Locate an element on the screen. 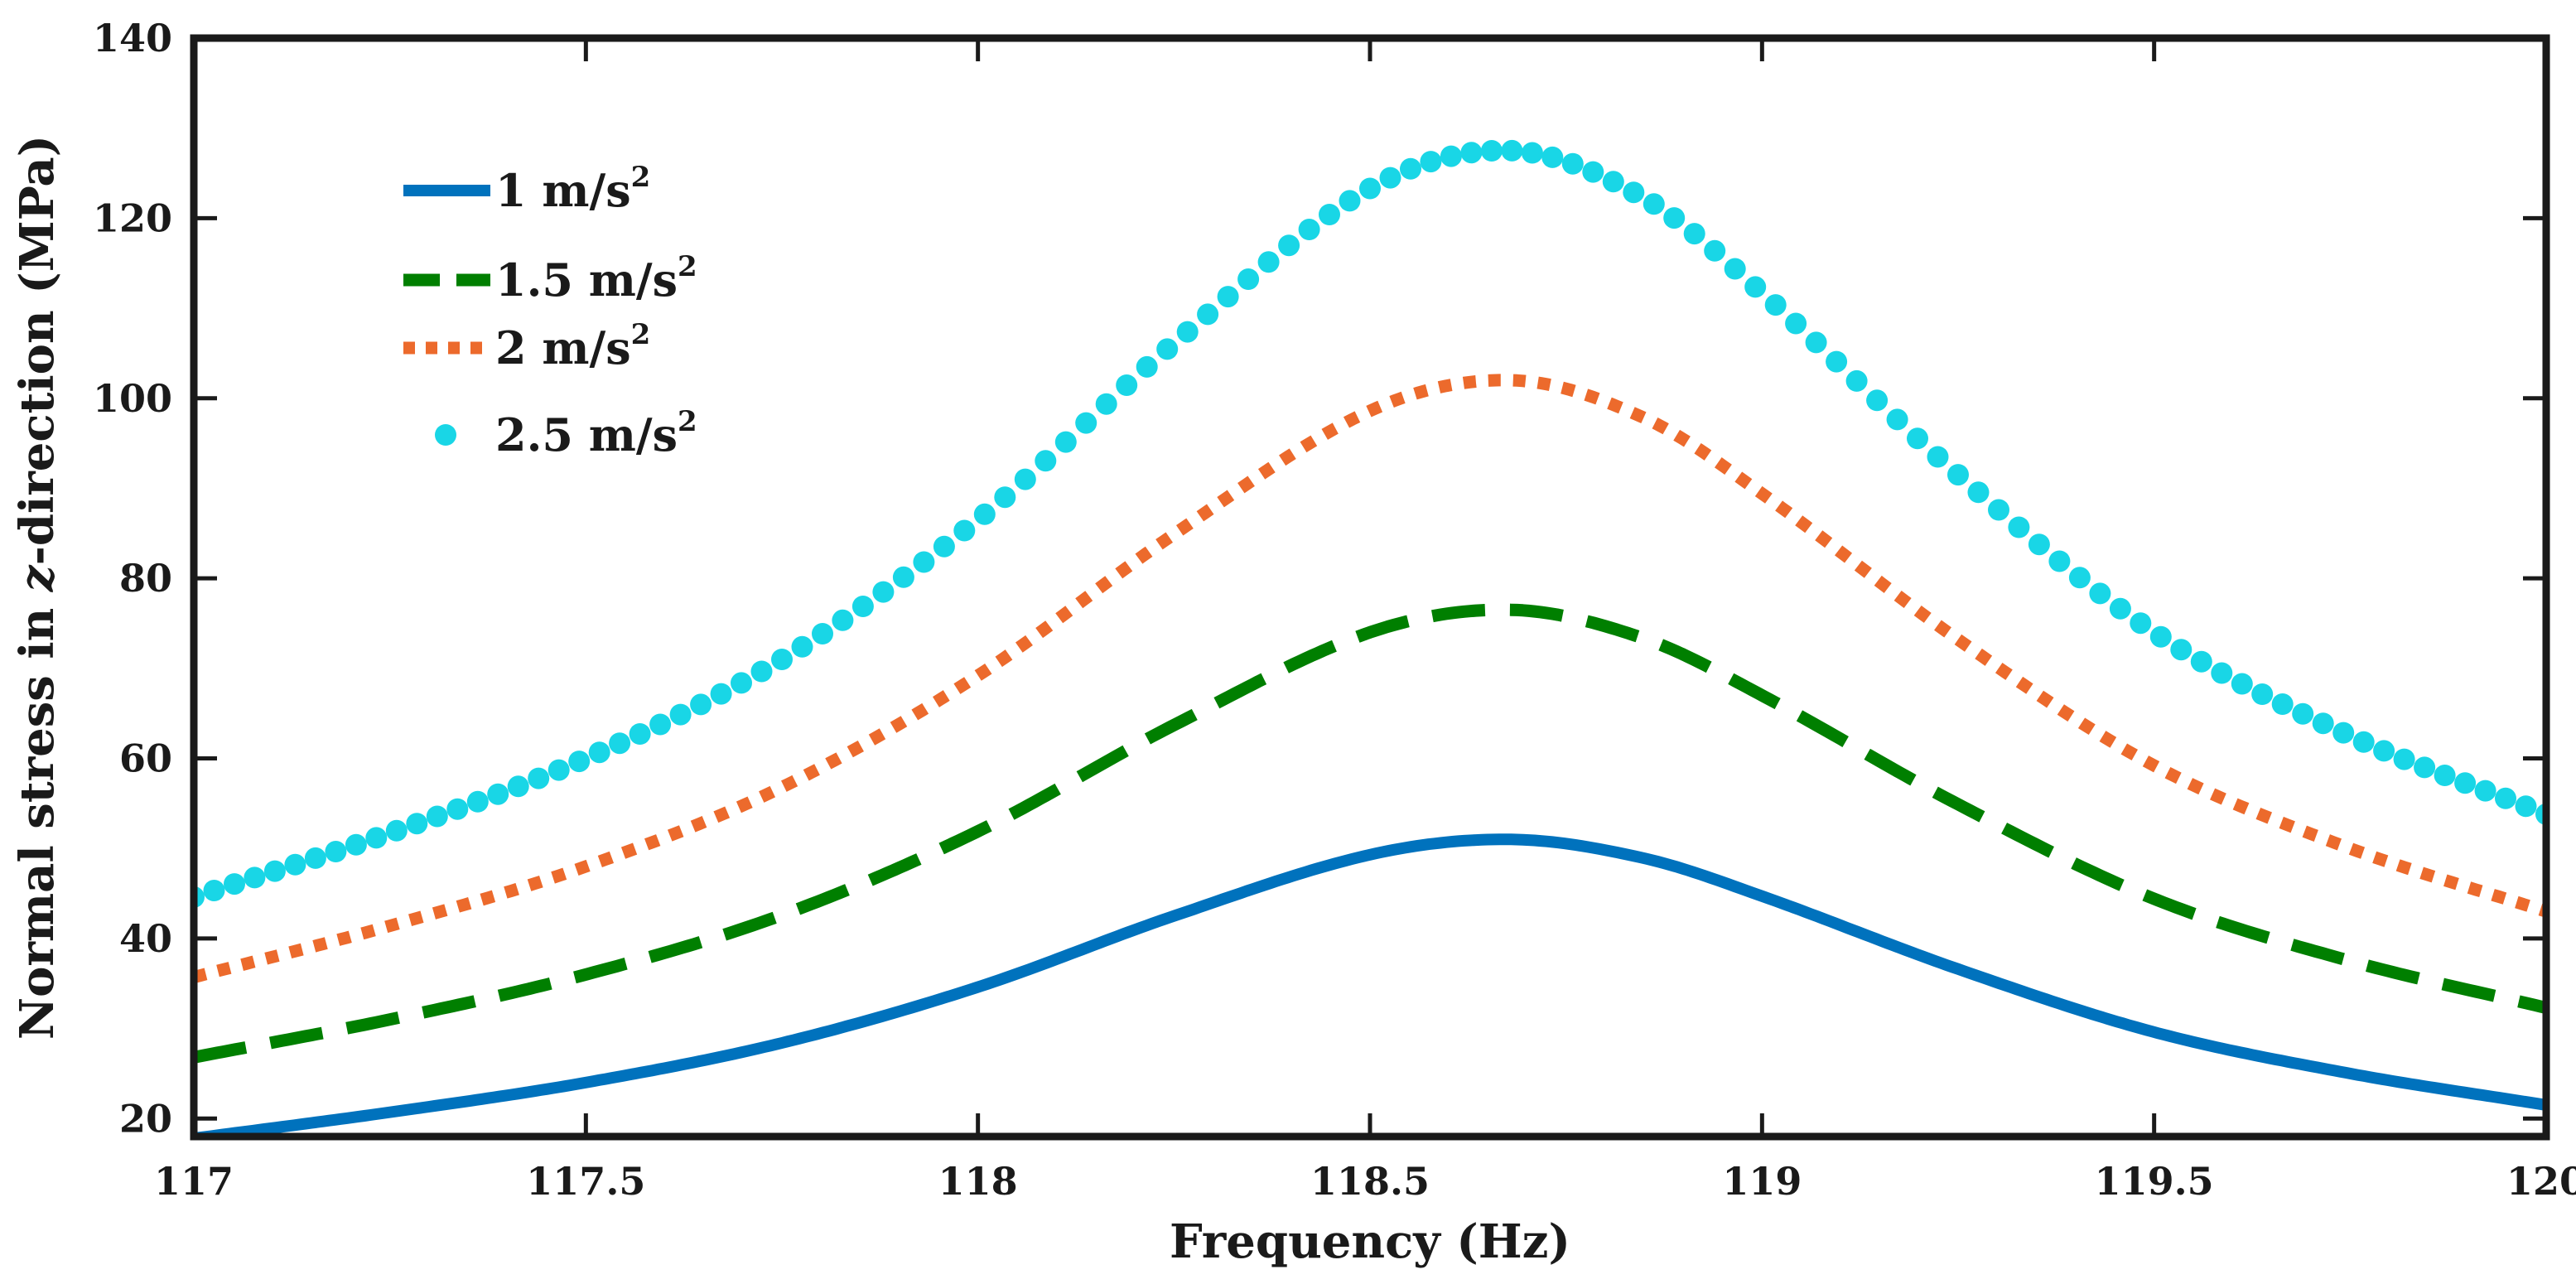 The height and width of the screenshot is (1284, 2576). x-tick-label: 119.5 is located at coordinates (2154, 1181).